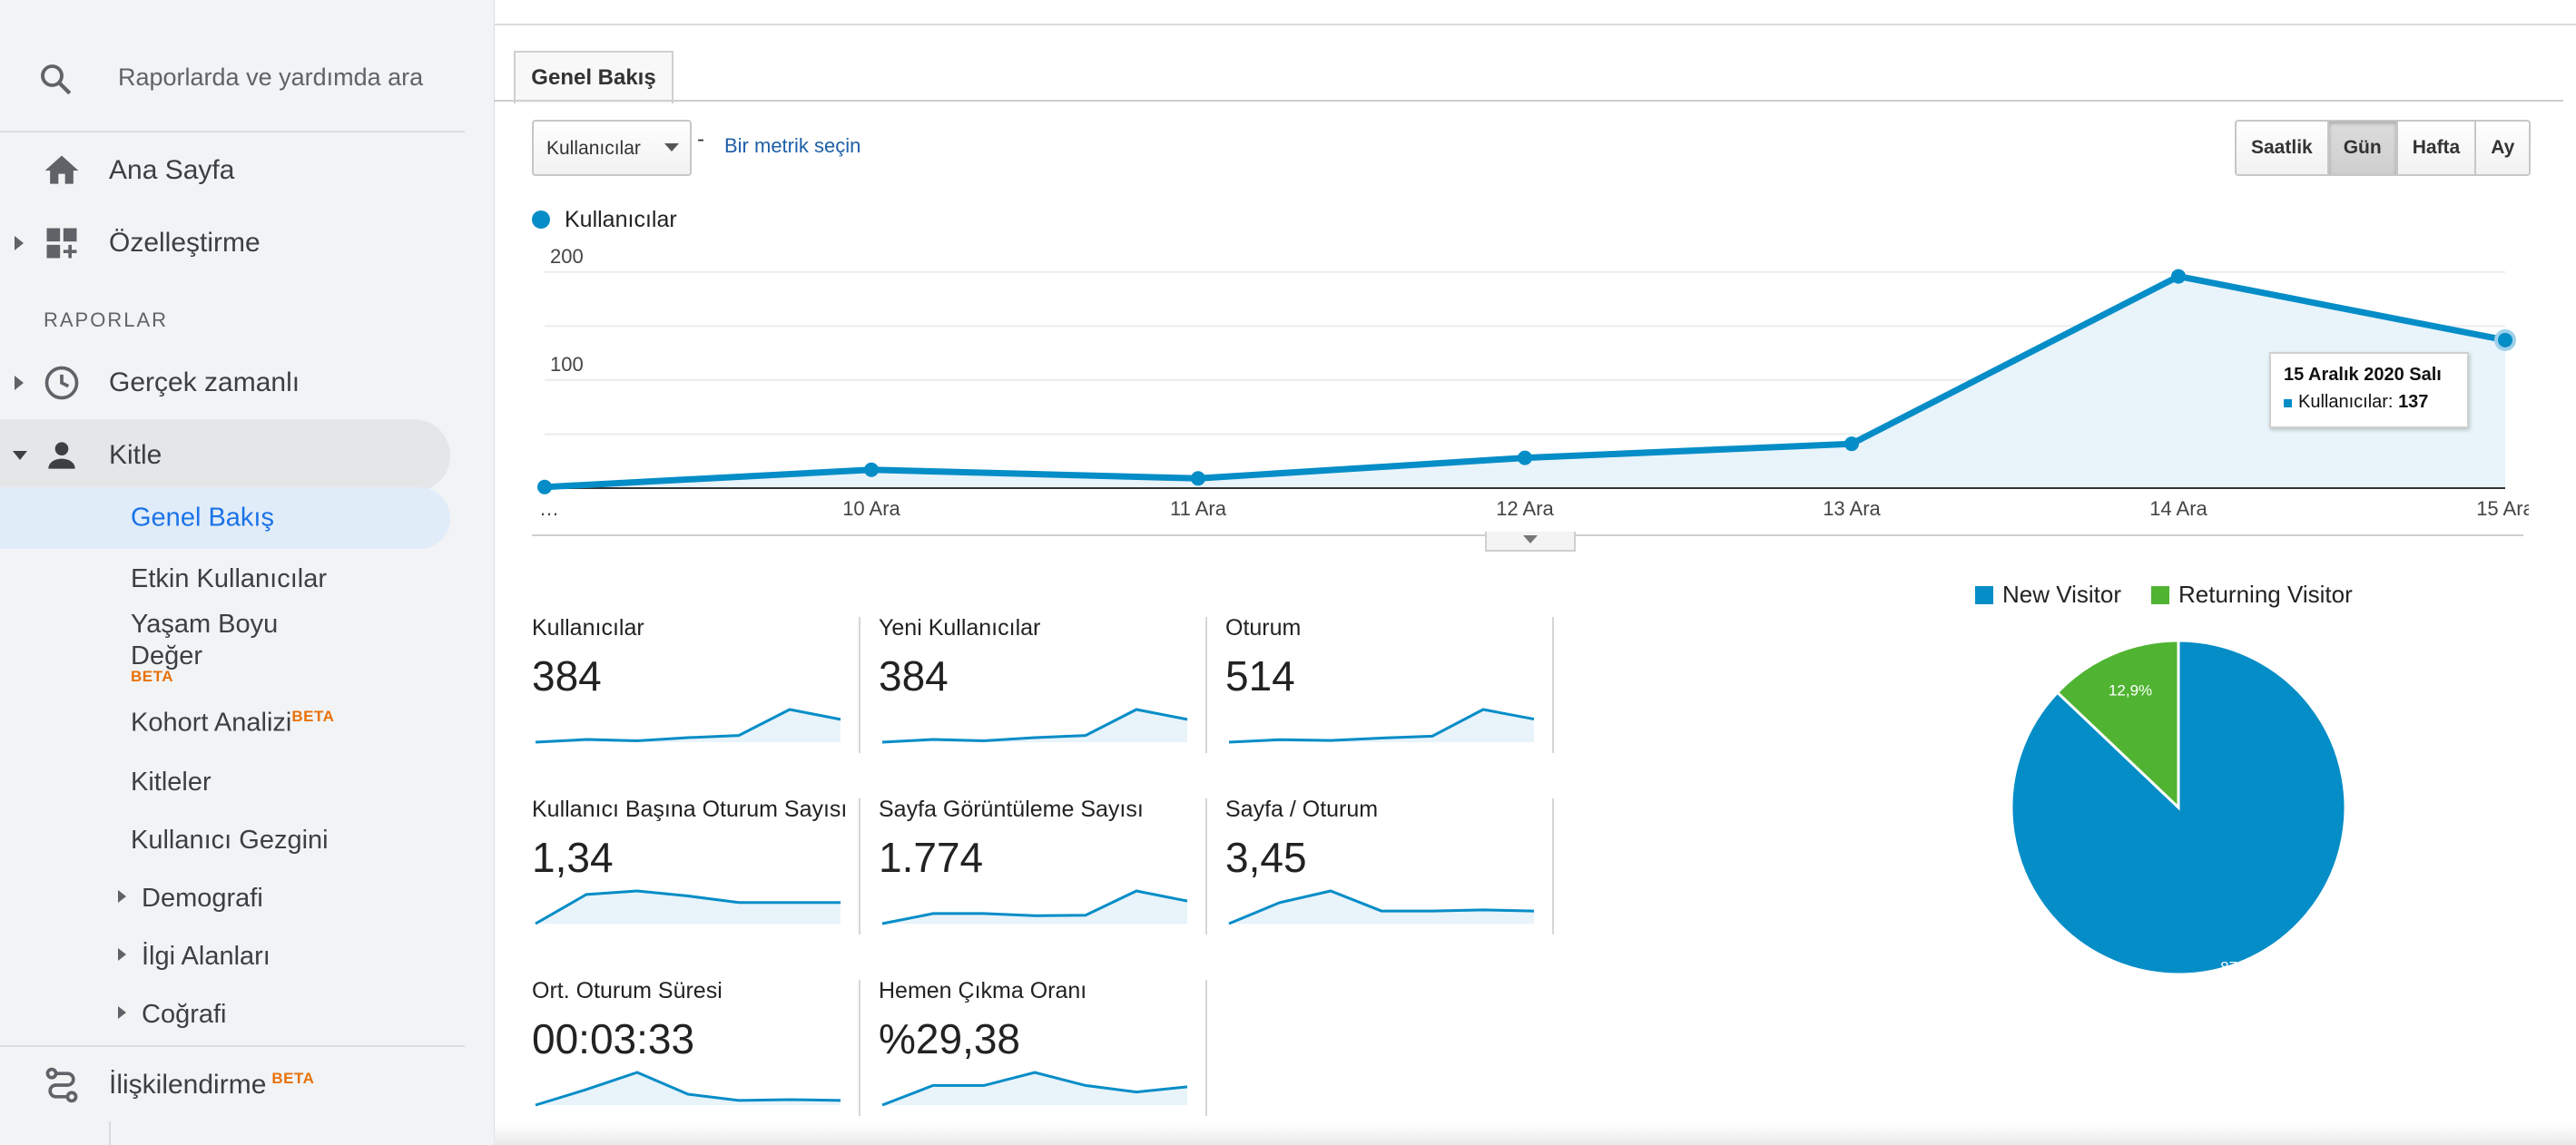 This screenshot has height=1145, width=2576. I want to click on chart-collapse-handle, so click(1530, 542).